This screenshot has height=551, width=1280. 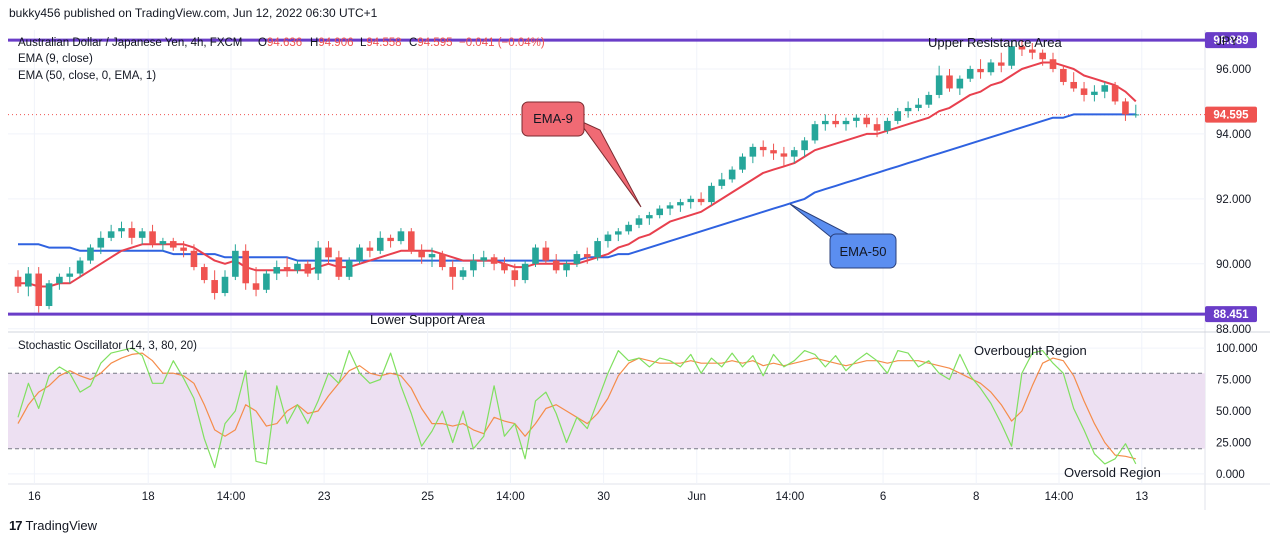 What do you see at coordinates (1030, 350) in the screenshot?
I see `overbought-label: Overbought Region` at bounding box center [1030, 350].